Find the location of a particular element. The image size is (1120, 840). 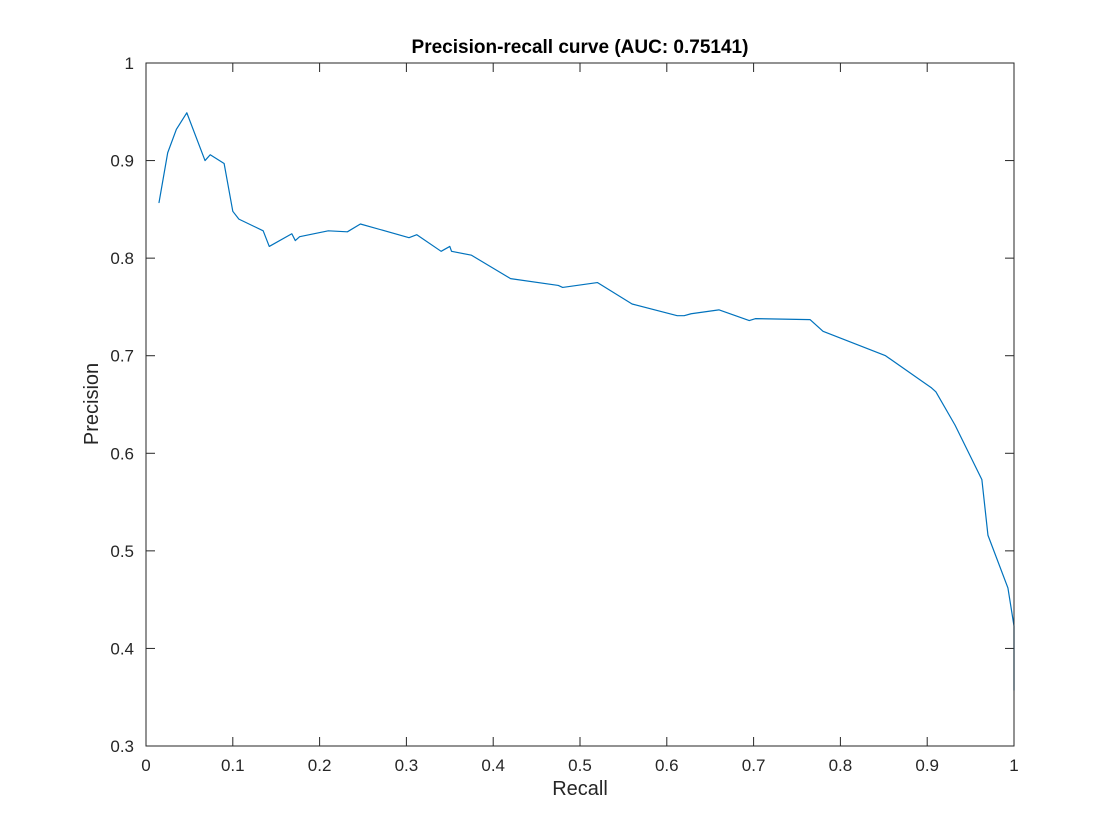

y-tick-label: 0.3 is located at coordinates (122, 746).